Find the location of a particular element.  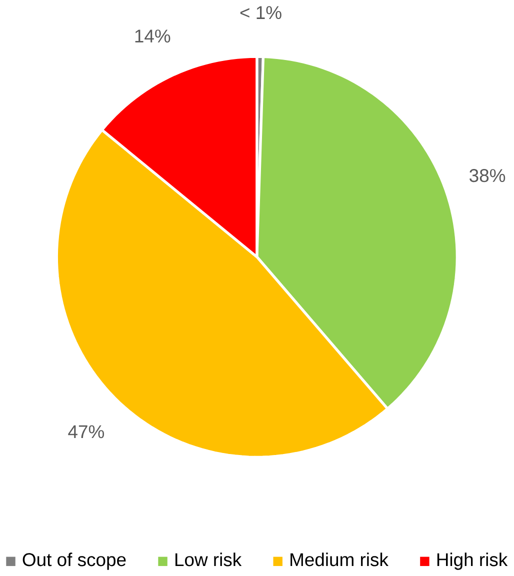

data-label: 14% is located at coordinates (152, 36).